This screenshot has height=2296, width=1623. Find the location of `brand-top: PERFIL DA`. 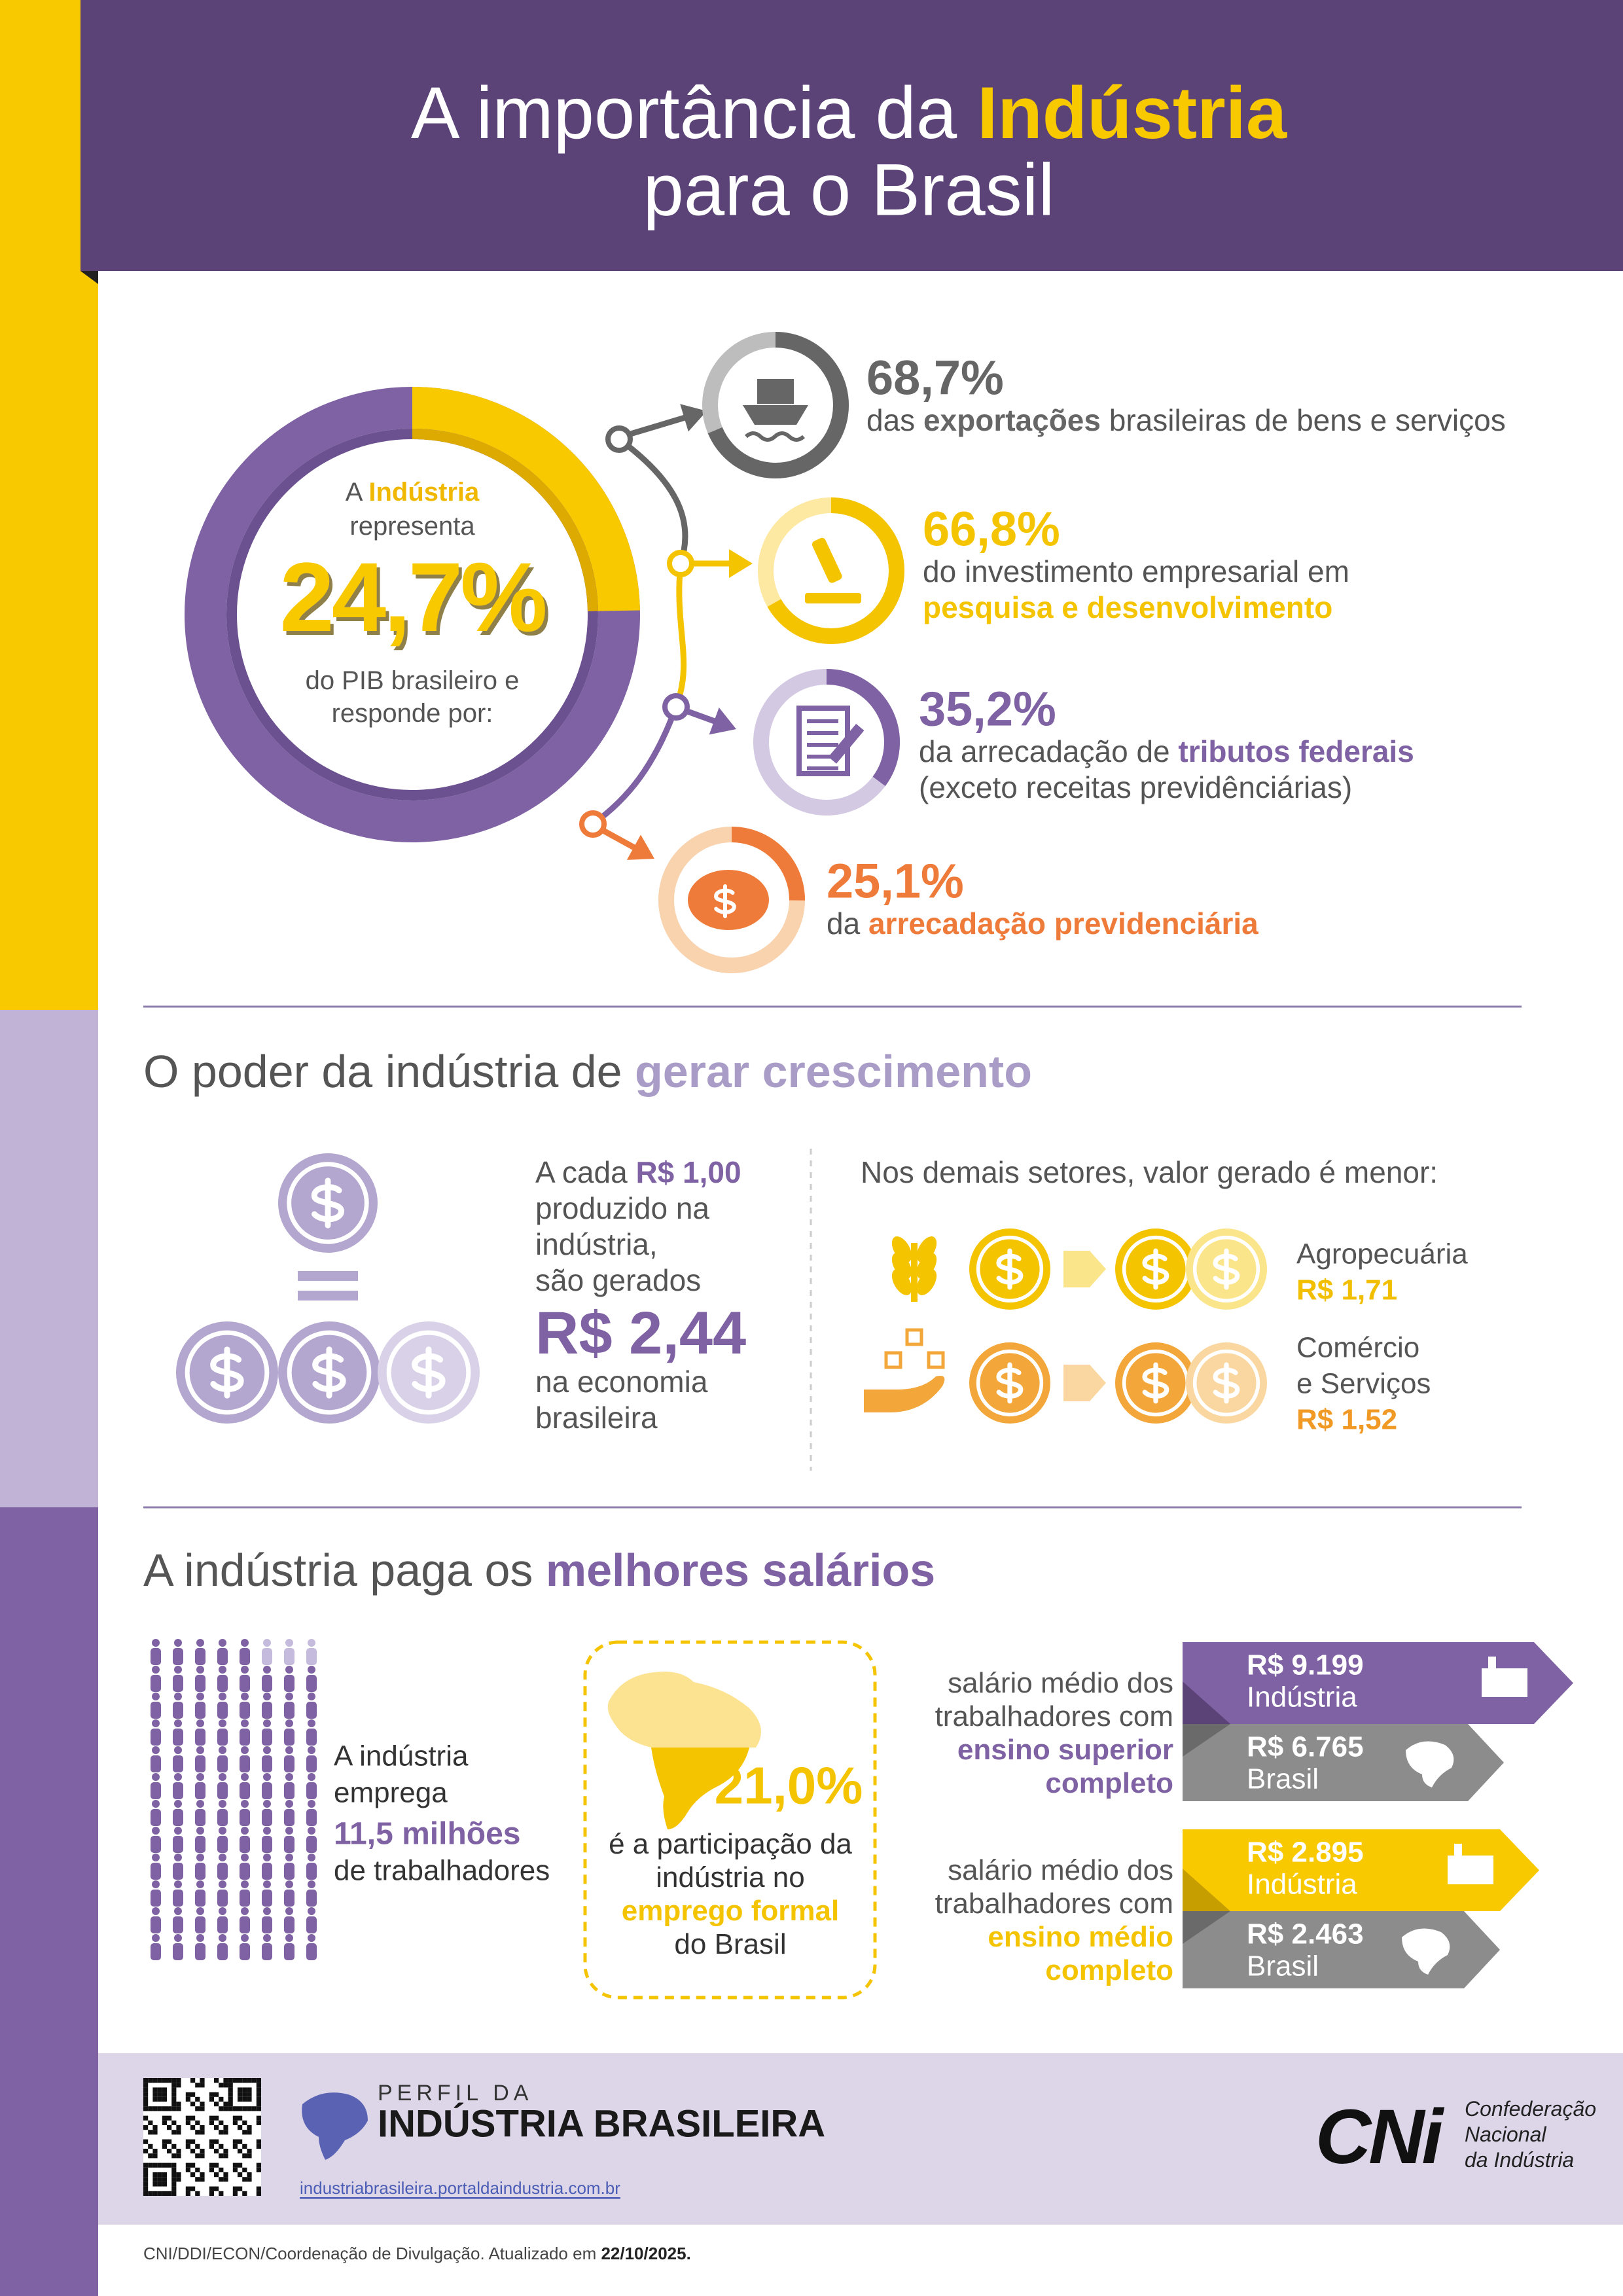

brand-top: PERFIL DA is located at coordinates (456, 2093).